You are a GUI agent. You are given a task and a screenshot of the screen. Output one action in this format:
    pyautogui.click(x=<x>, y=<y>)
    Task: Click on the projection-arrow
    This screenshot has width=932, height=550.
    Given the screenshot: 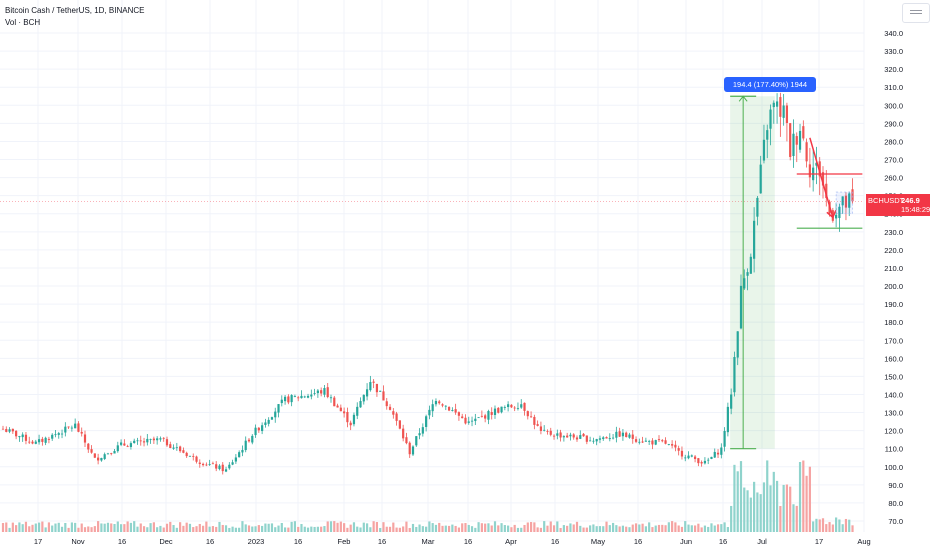 What is the action you would take?
    pyautogui.click(x=821, y=177)
    